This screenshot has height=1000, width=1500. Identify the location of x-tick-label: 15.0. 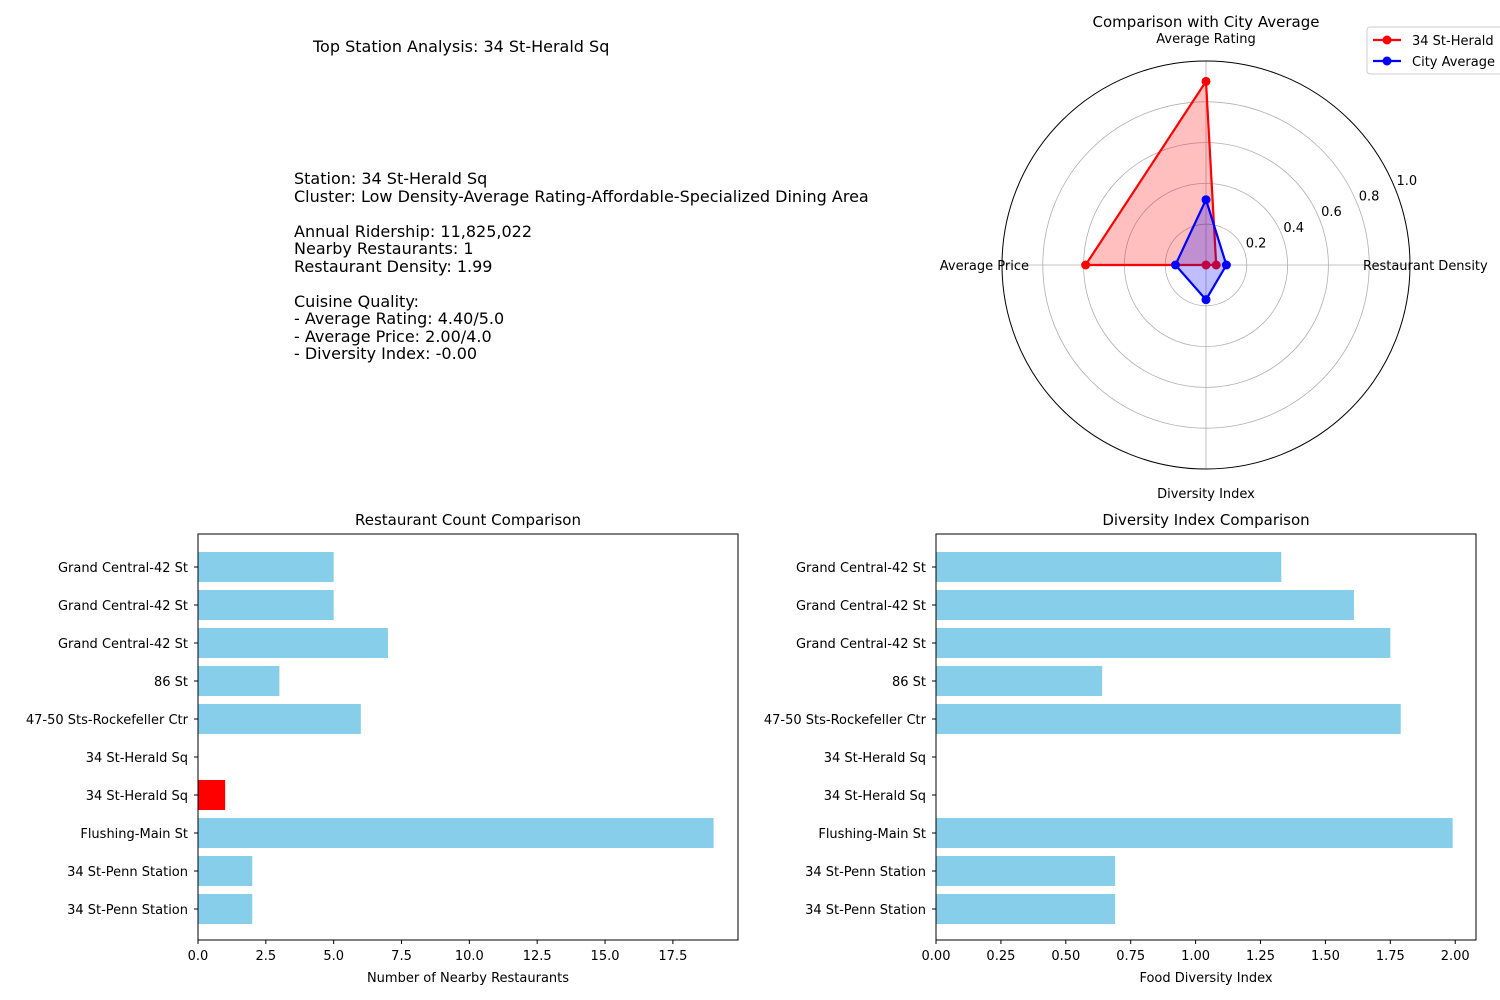
(605, 956).